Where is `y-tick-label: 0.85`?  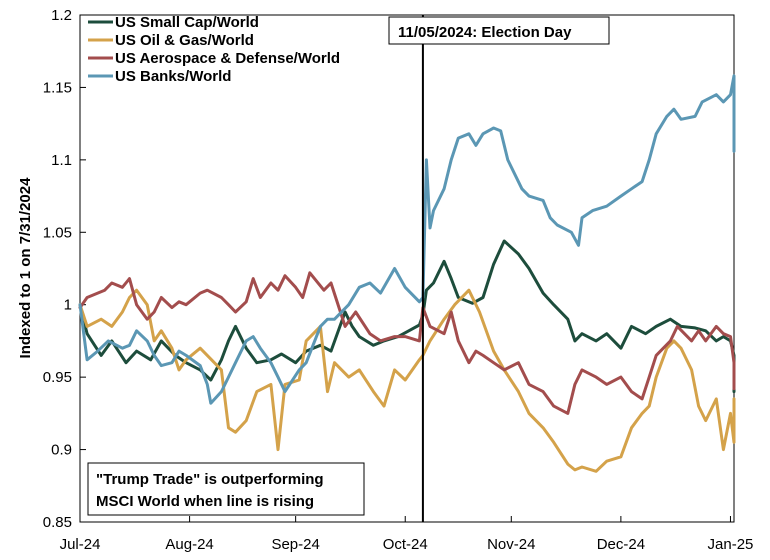 y-tick-label: 0.85 is located at coordinates (57, 522).